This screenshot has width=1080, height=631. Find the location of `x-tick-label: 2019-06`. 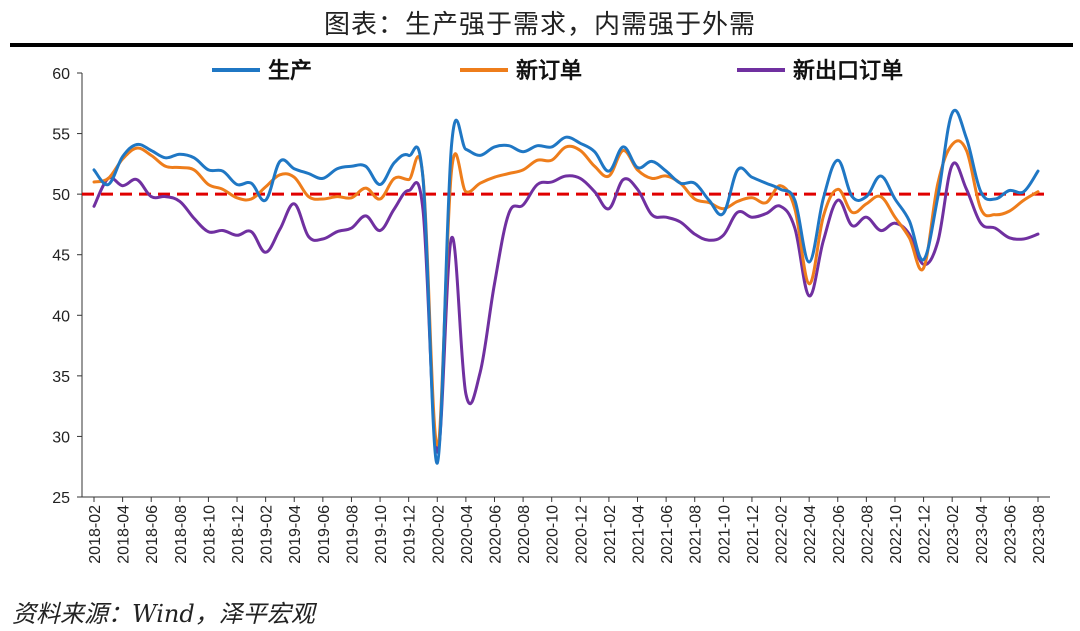

x-tick-label: 2019-06 is located at coordinates (324, 534).